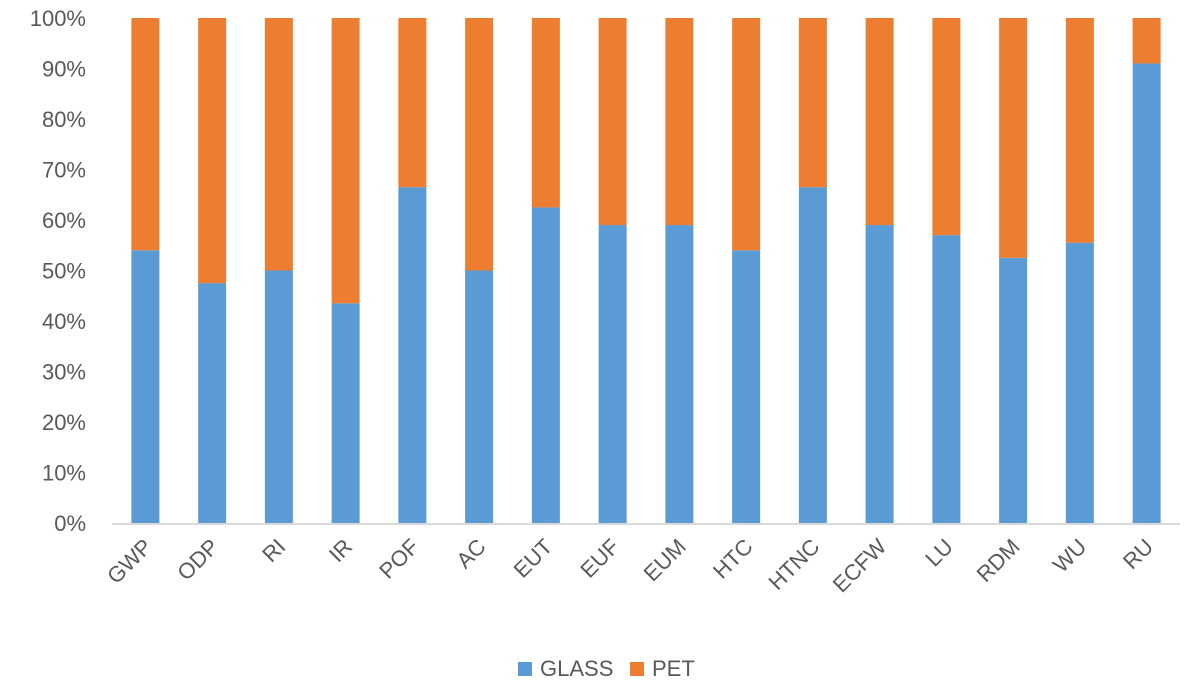 This screenshot has height=688, width=1184. What do you see at coordinates (1070, 556) in the screenshot?
I see `x-tick-label-wu: WU` at bounding box center [1070, 556].